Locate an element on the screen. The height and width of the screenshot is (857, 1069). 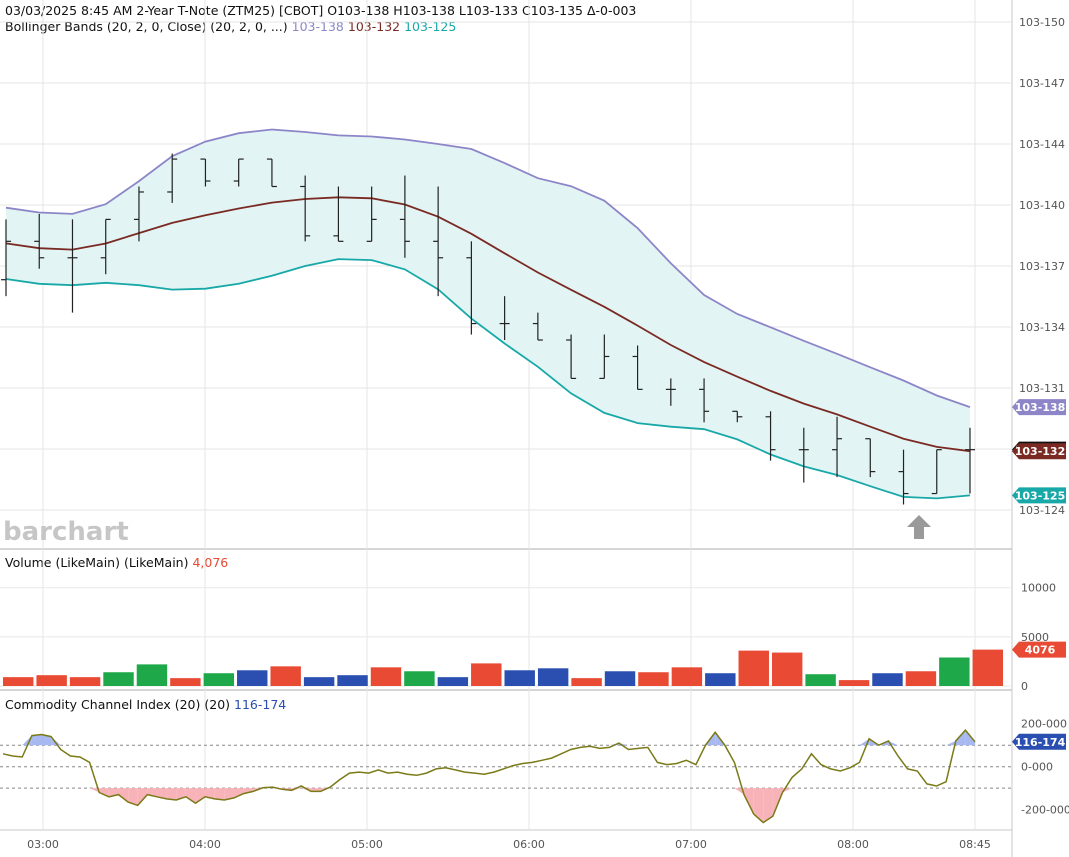
y-tick-label: 103-140 is located at coordinates (1042, 205).